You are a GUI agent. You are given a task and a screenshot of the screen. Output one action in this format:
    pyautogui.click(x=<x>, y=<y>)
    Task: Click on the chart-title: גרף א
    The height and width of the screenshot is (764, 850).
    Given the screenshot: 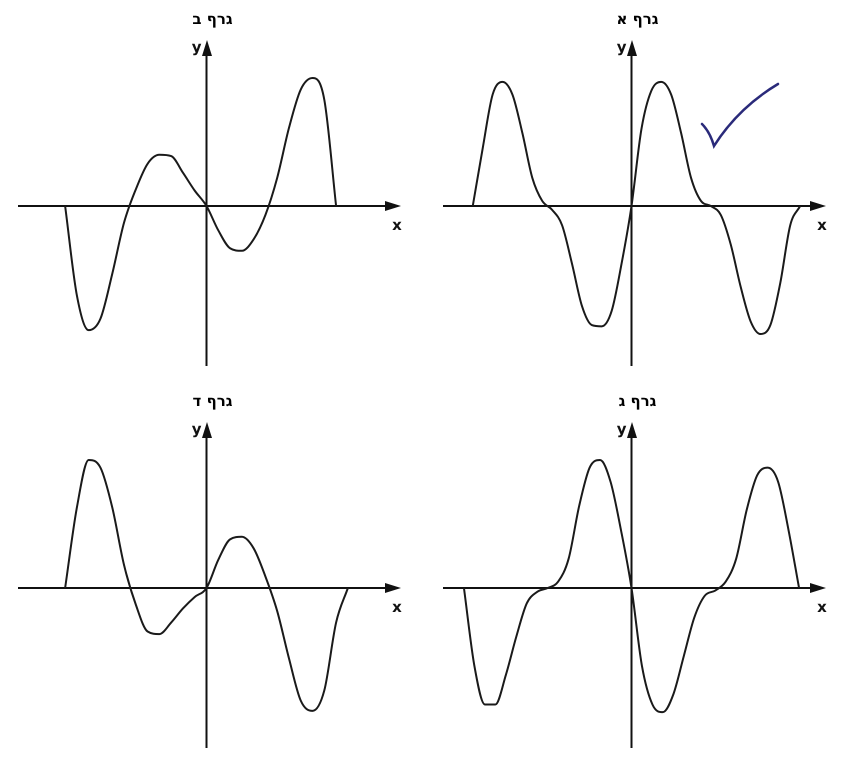 What is the action you would take?
    pyautogui.click(x=638, y=19)
    